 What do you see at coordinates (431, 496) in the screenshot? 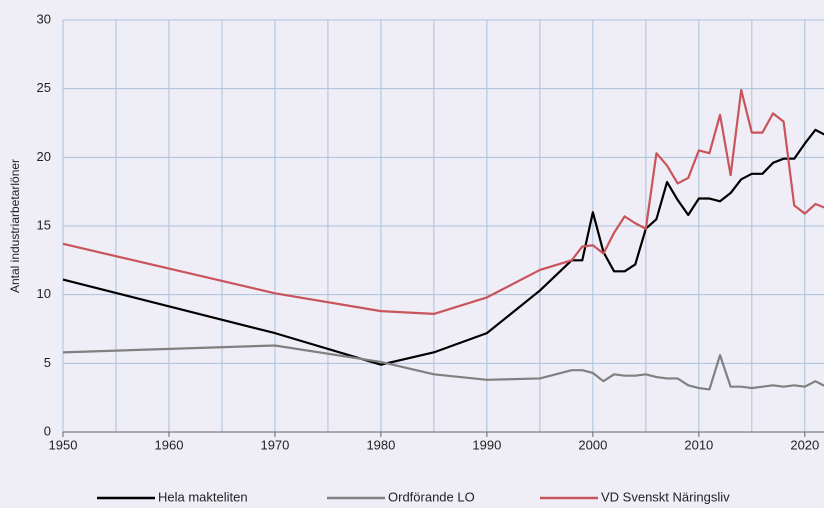
I see `legend-label: Ordförande LO` at bounding box center [431, 496].